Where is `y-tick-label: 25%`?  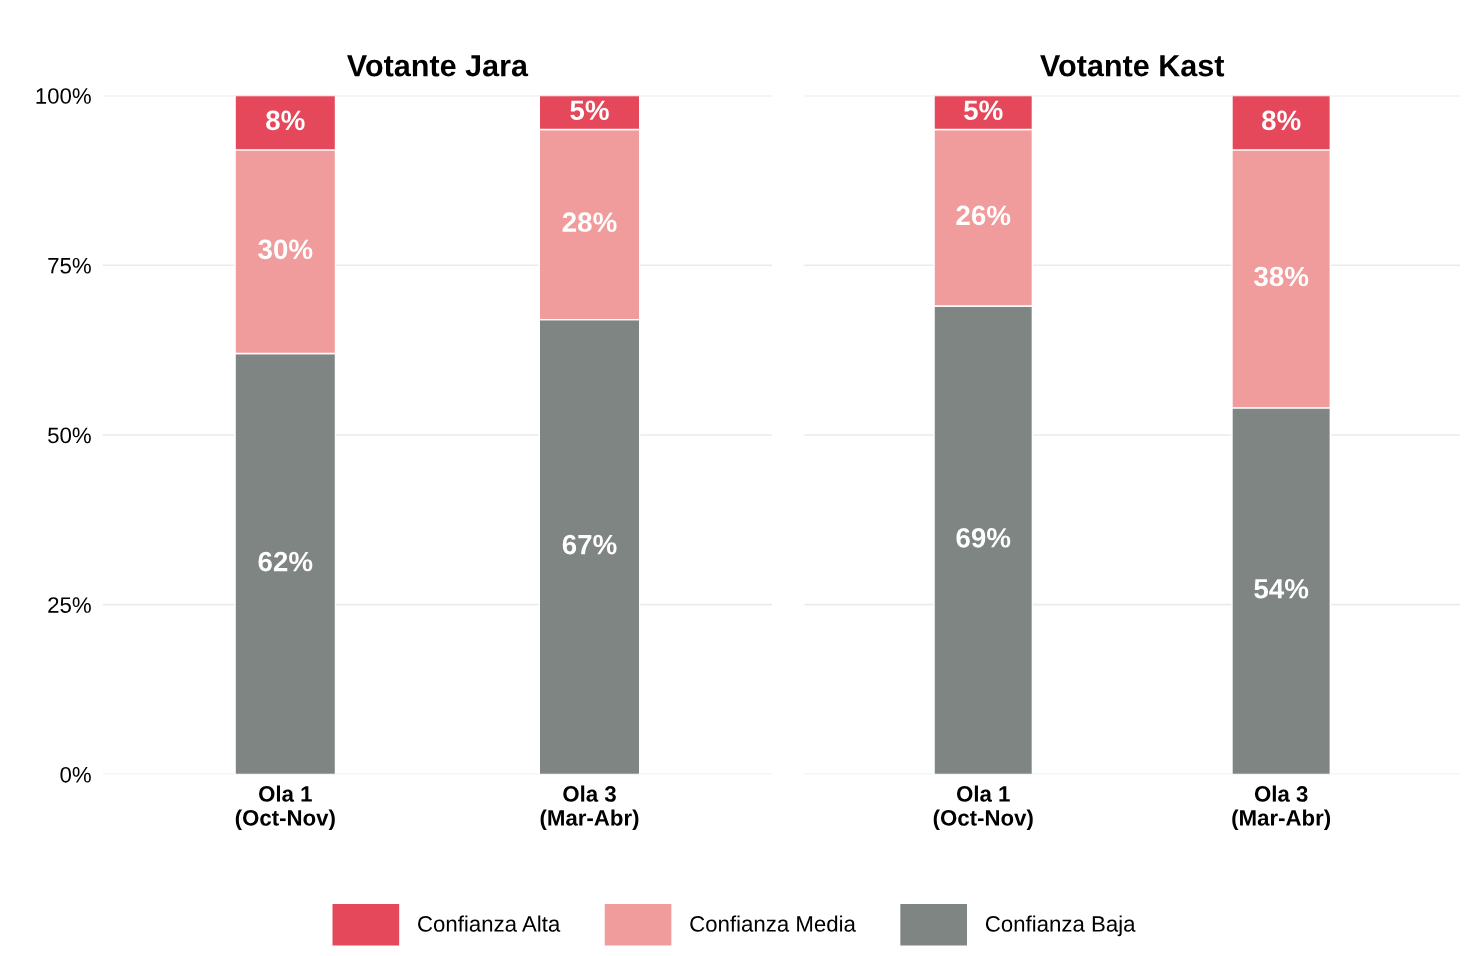
y-tick-label: 25% is located at coordinates (69, 605).